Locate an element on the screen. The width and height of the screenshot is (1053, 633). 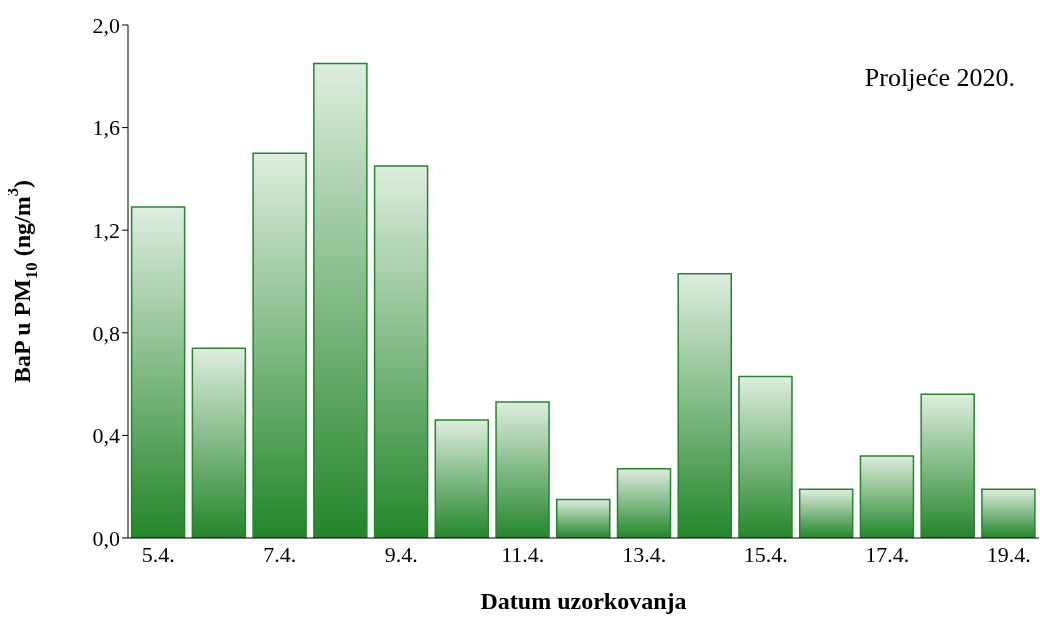
x-tick-label: 9.4. is located at coordinates (401, 554).